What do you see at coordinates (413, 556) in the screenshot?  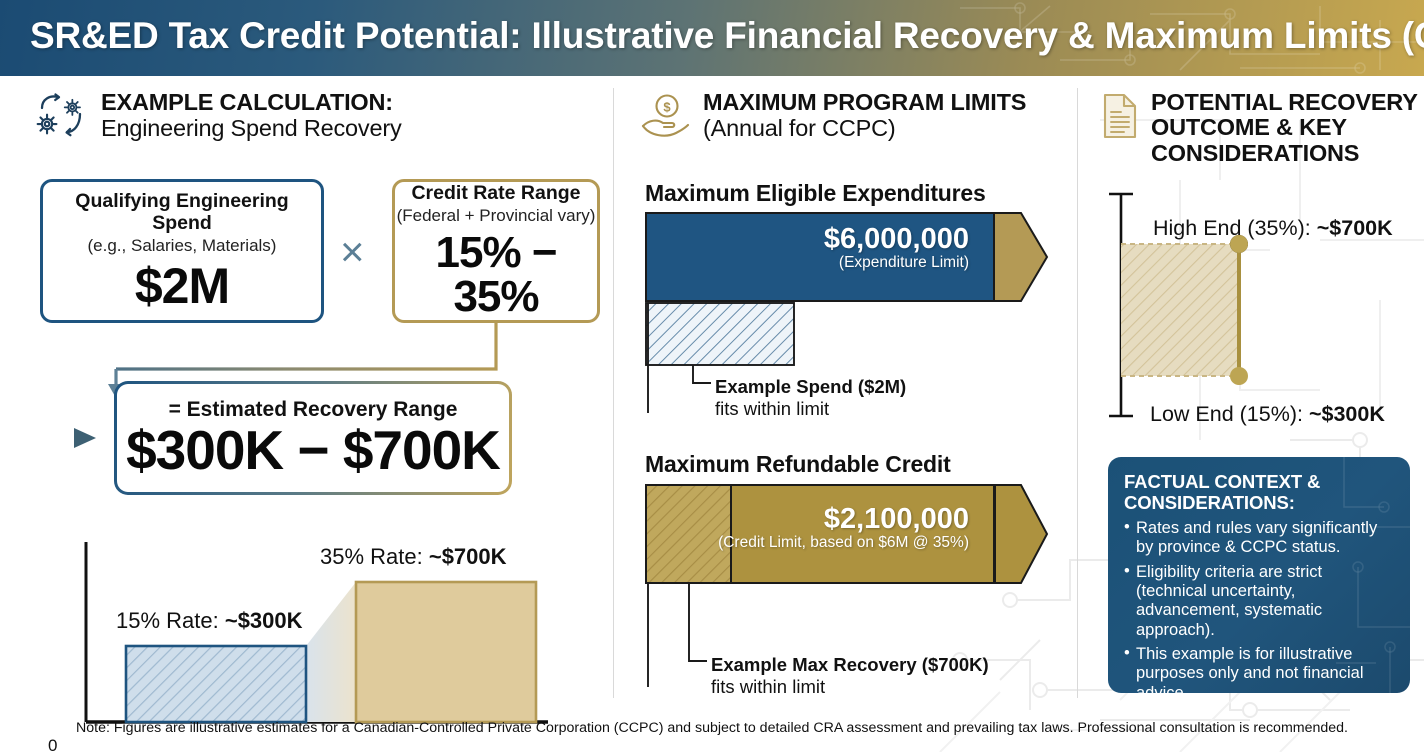 I see `bar-label-high: 35% Rate: ~$700K` at bounding box center [413, 556].